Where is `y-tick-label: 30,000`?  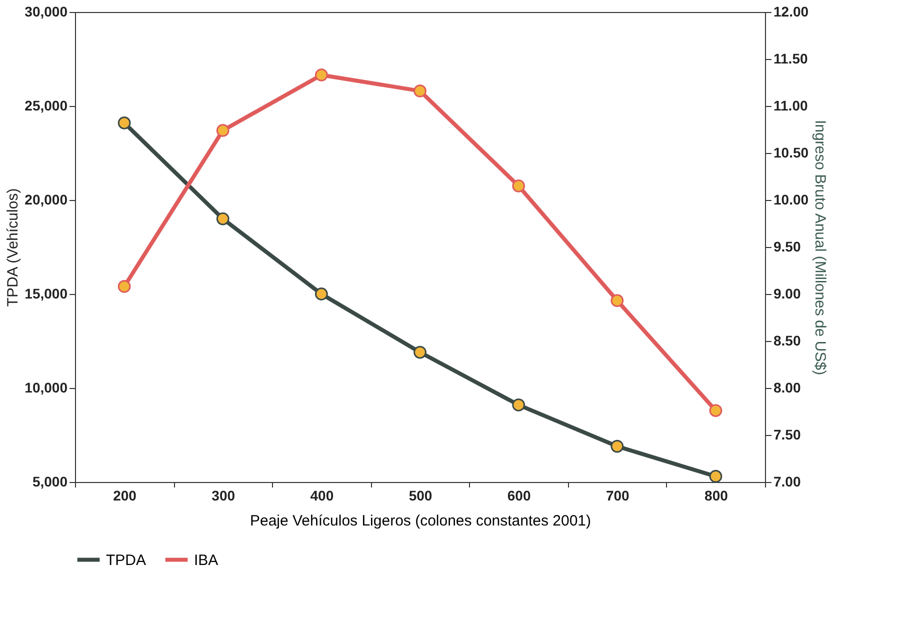 y-tick-label: 30,000 is located at coordinates (46, 12).